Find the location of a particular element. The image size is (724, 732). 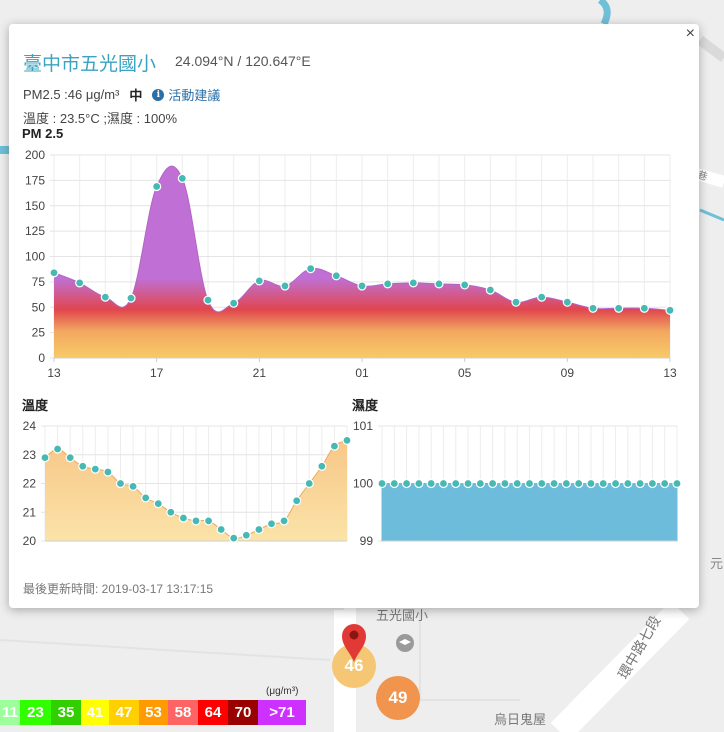

pm-level: 中 is located at coordinates (136, 95).